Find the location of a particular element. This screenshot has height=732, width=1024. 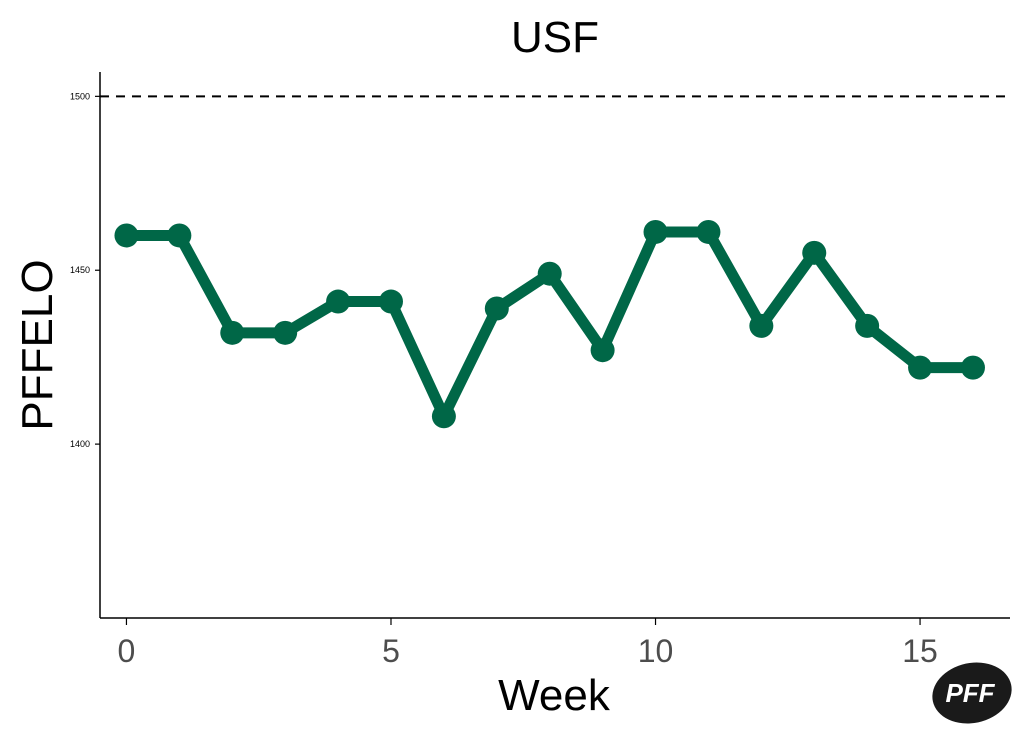

x-axis-title: Week is located at coordinates (554, 695).